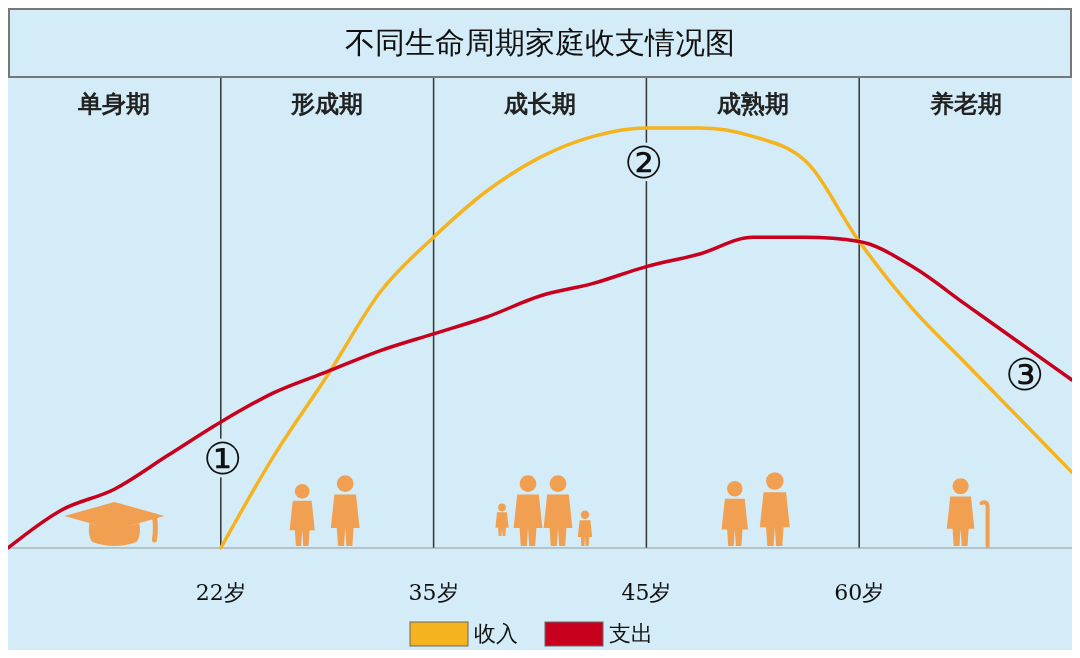  What do you see at coordinates (220, 592) in the screenshot?
I see `x-tick-label: 22岁` at bounding box center [220, 592].